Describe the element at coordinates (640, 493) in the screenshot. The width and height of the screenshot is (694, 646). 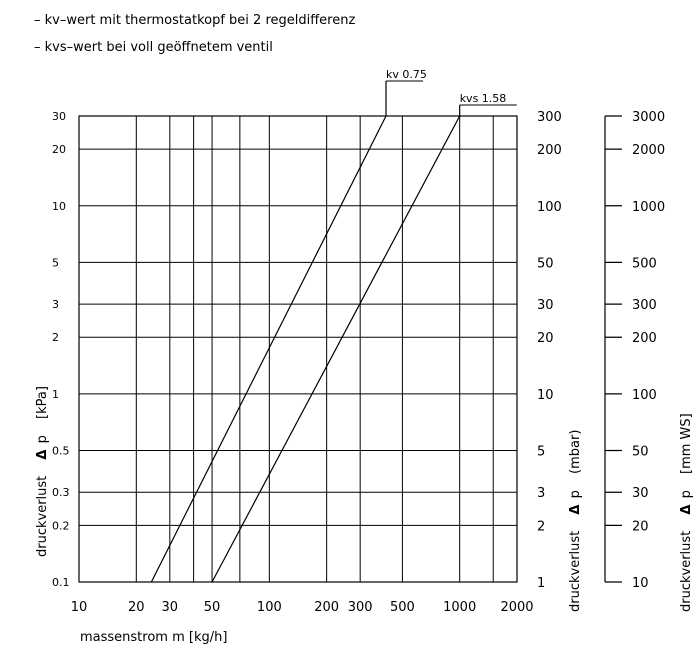
I see `y-right-tick-label: 30` at that location.